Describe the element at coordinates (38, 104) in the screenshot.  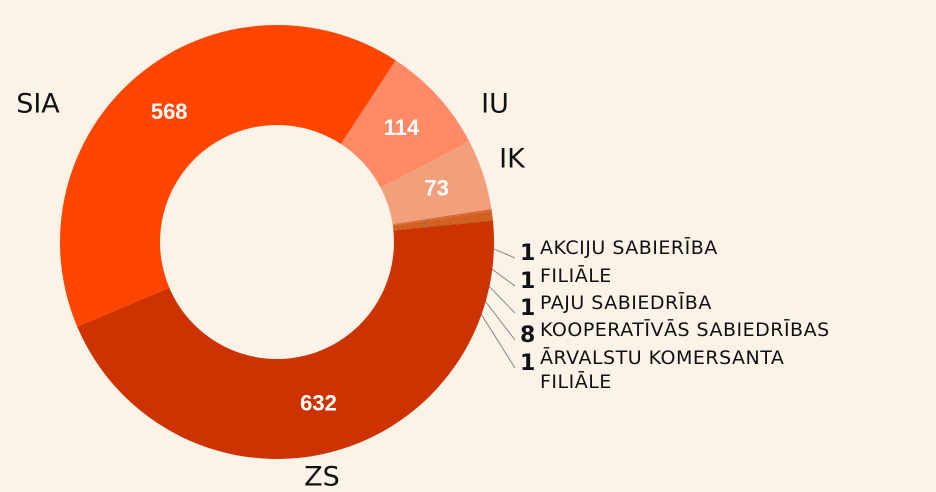
I see `slice-name: SIA` at that location.